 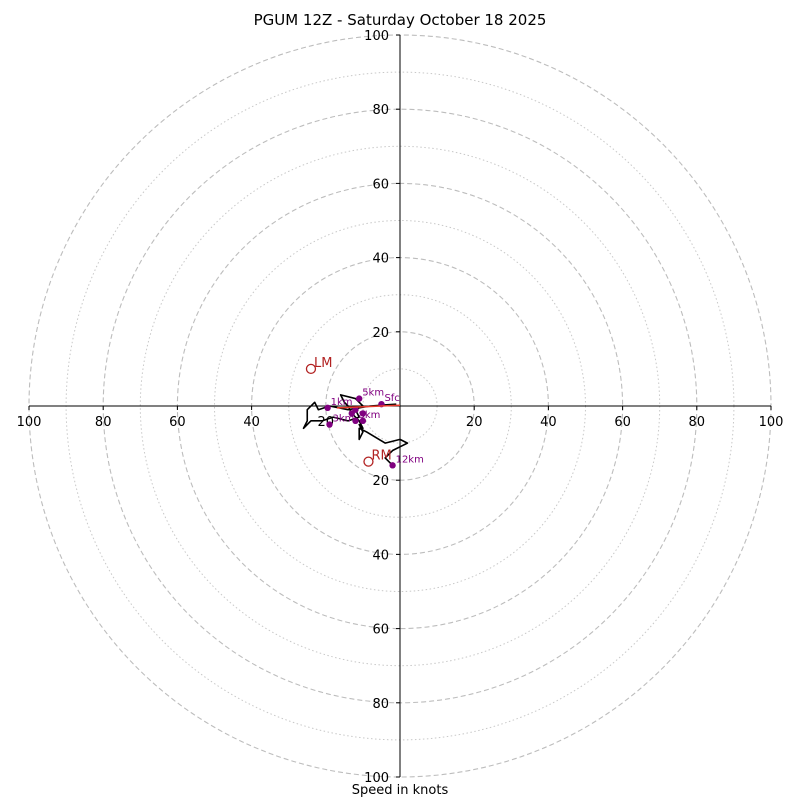 I want to click on chart-title: PGUM 12Z - Saturday October 18 2025, so click(x=400, y=20).